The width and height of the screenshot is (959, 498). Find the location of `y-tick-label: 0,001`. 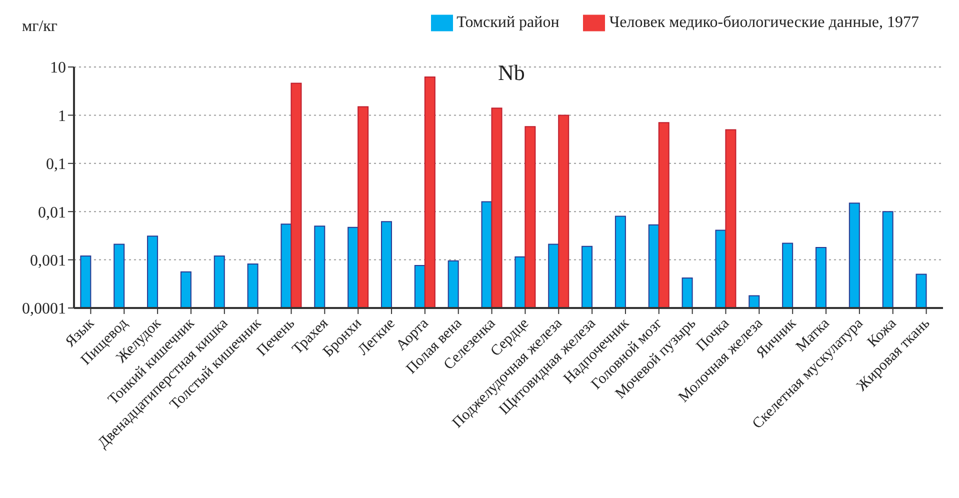

y-tick-label: 0,001 is located at coordinates (48, 261).